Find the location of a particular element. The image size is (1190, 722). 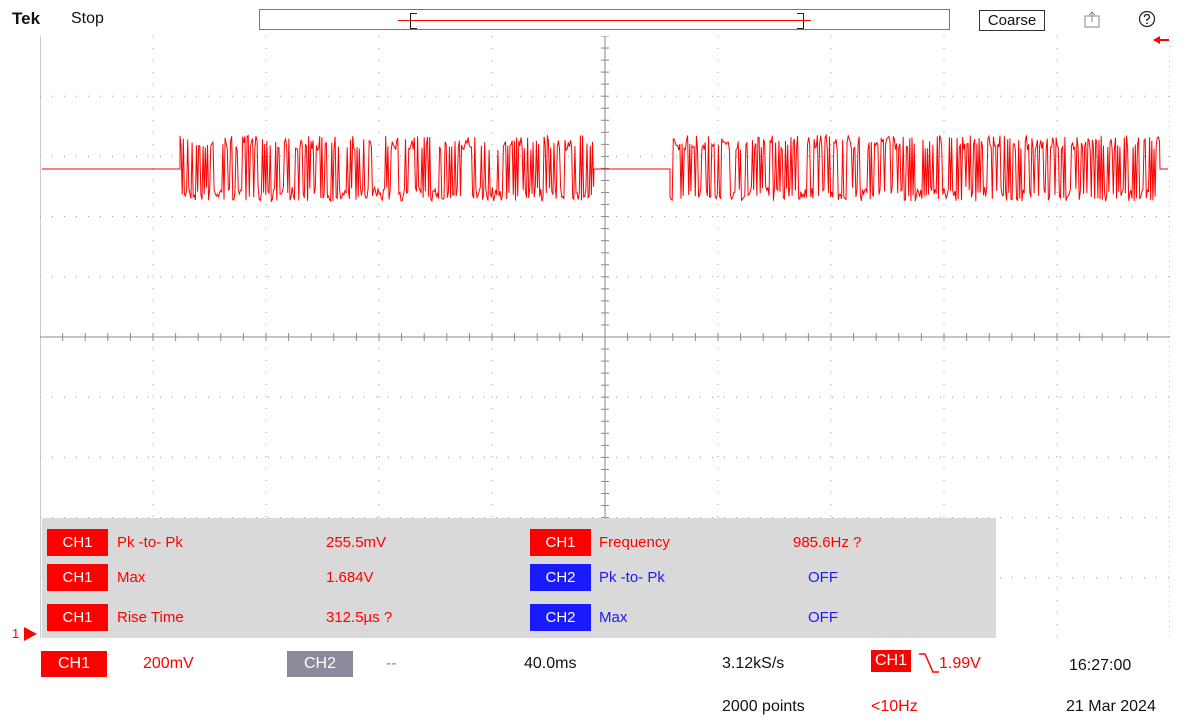

record-view-right-bracket is located at coordinates (800, 21).